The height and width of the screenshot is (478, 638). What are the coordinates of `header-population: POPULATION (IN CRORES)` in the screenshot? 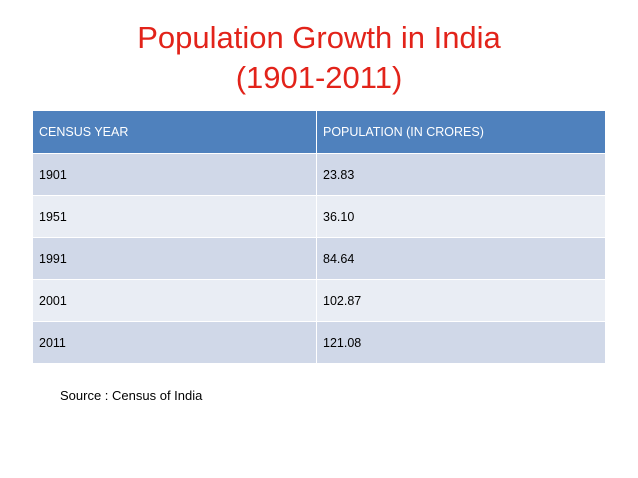 It's located at (461, 132).